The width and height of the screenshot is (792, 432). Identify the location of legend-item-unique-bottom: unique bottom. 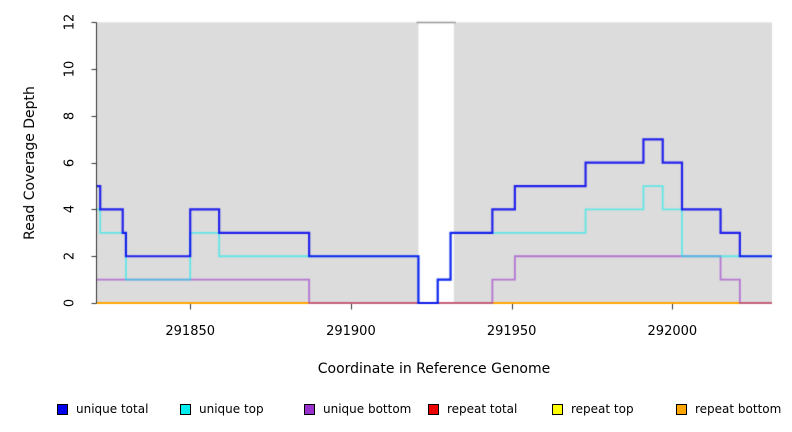
(357, 409).